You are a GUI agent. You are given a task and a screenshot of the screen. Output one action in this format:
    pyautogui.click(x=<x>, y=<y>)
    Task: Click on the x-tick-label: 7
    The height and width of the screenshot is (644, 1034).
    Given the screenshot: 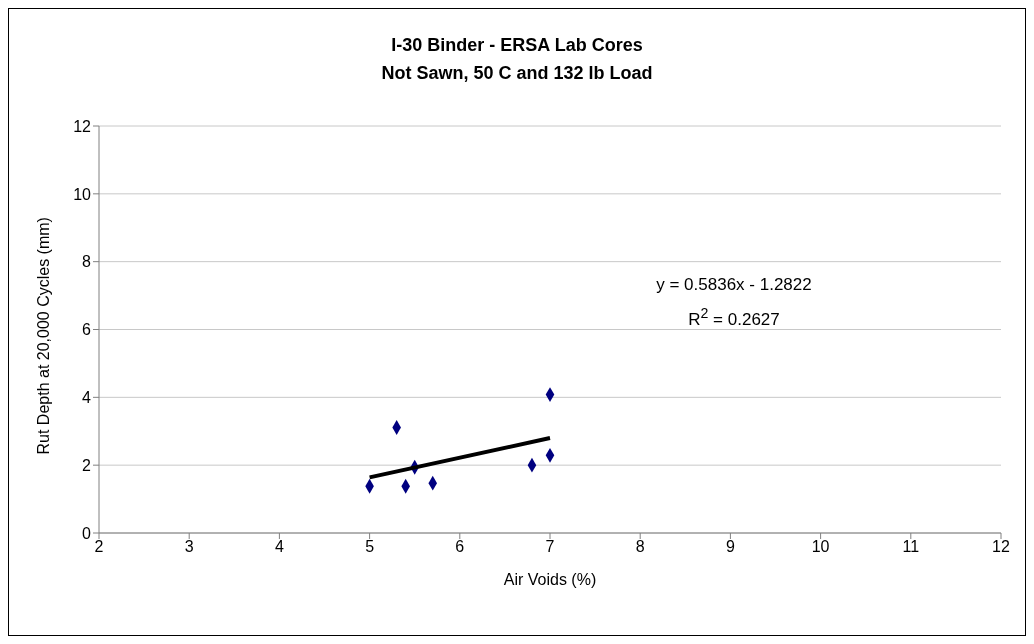 What is the action you would take?
    pyautogui.click(x=550, y=547)
    